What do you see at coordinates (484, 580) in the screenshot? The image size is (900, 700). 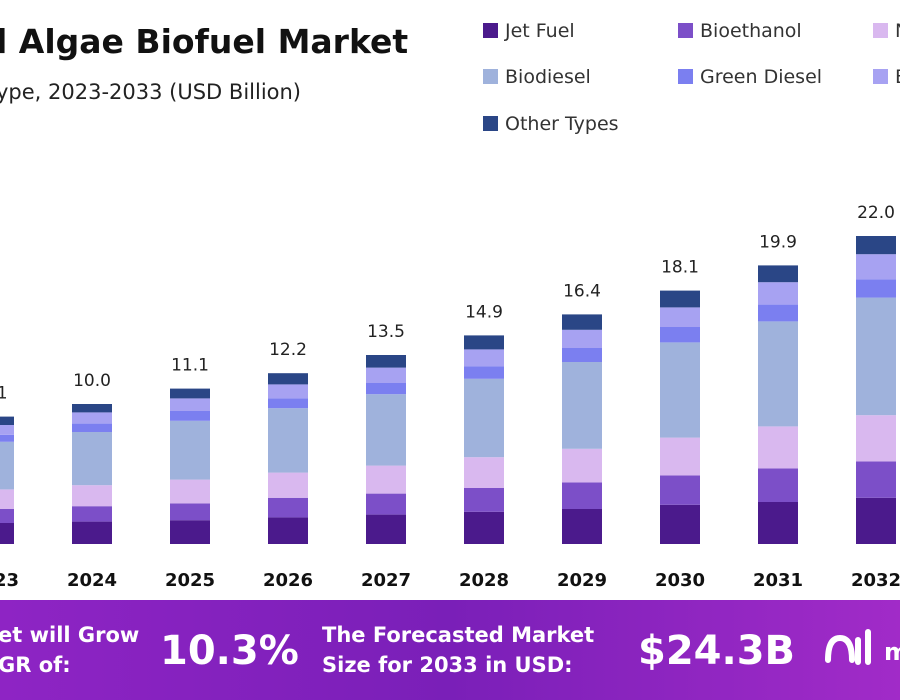 I see `x-tick-label: 2028` at bounding box center [484, 580].